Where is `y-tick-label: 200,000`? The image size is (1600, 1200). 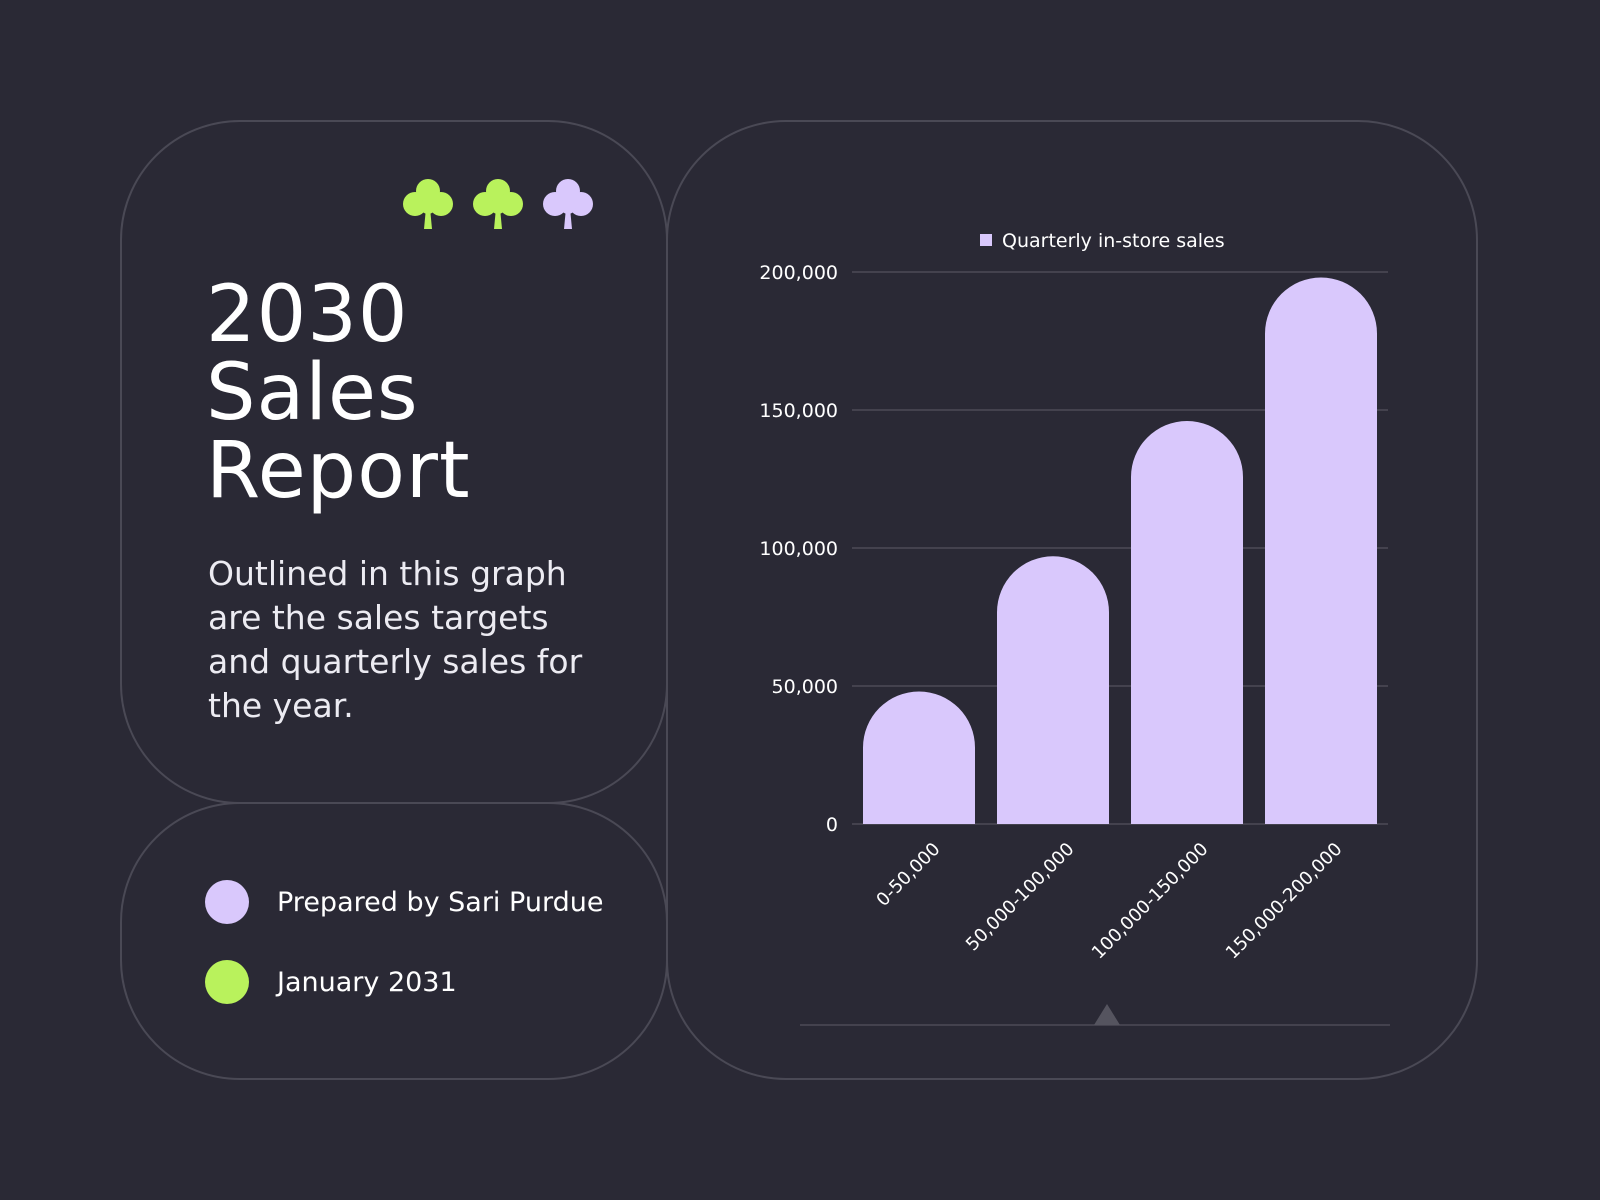
y-tick-label: 200,000 is located at coordinates (798, 273).